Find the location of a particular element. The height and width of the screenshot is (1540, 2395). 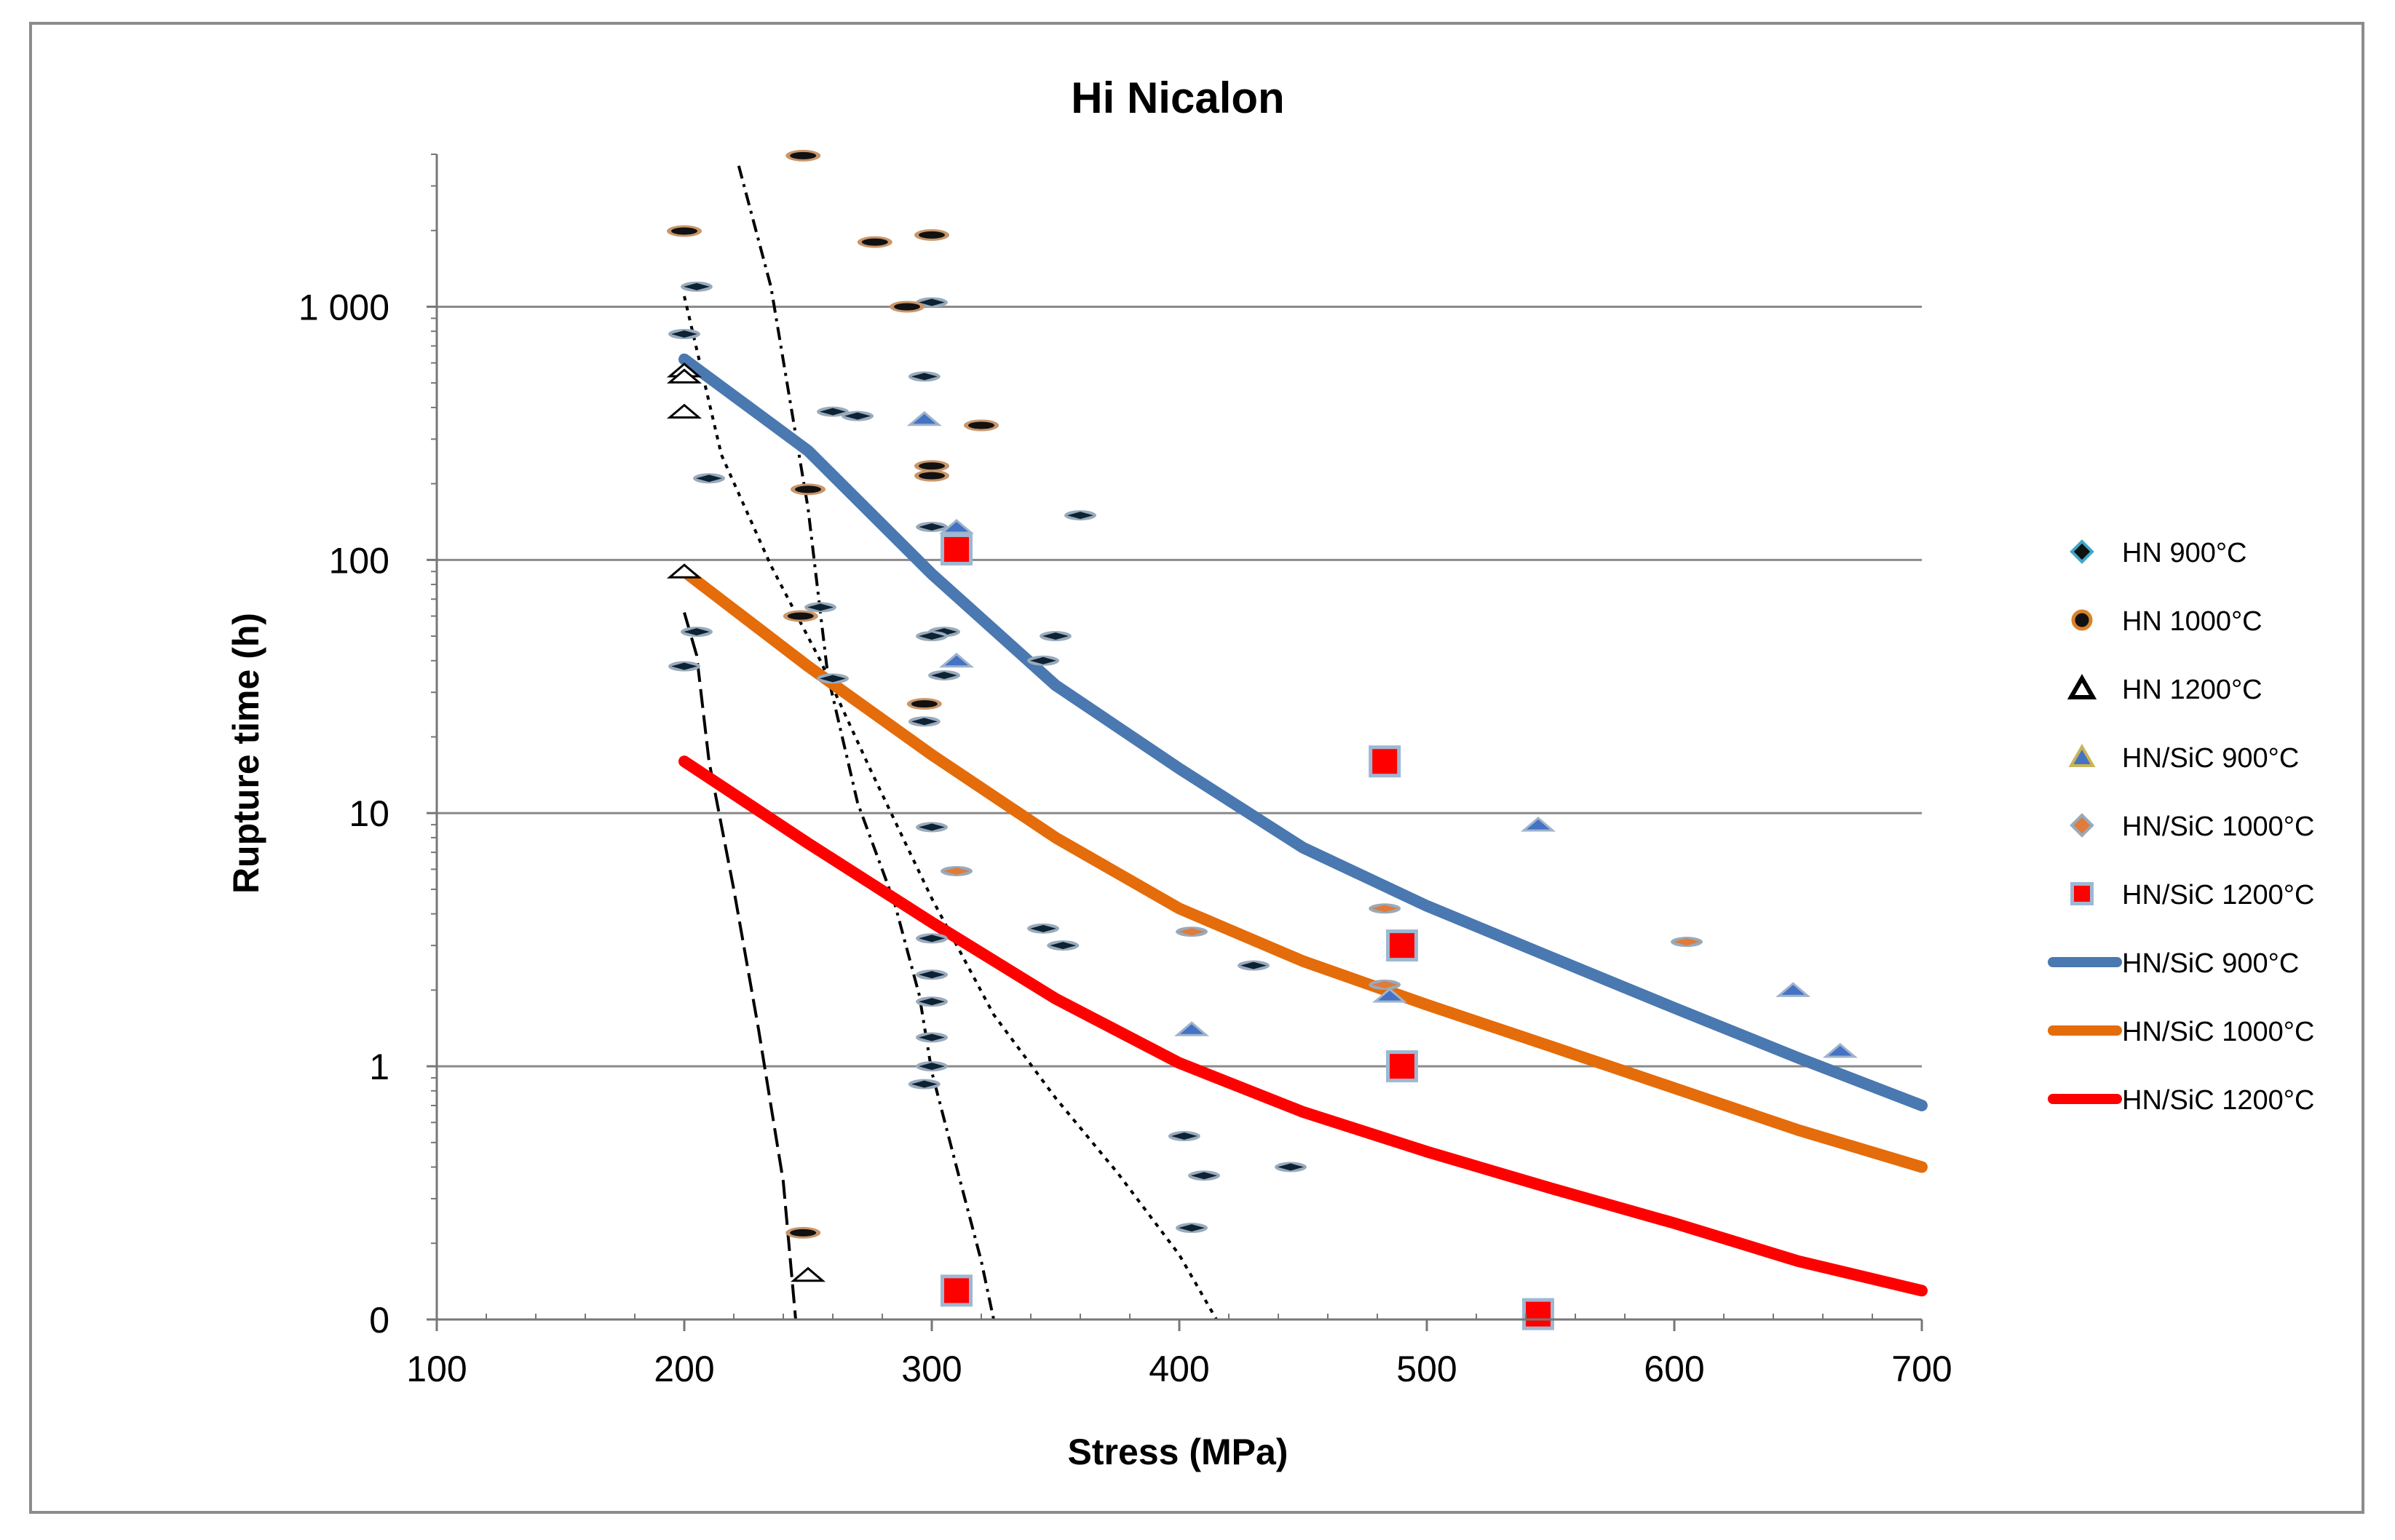

legend-entry: HN/SiC 900°C is located at coordinates (2173, 963).